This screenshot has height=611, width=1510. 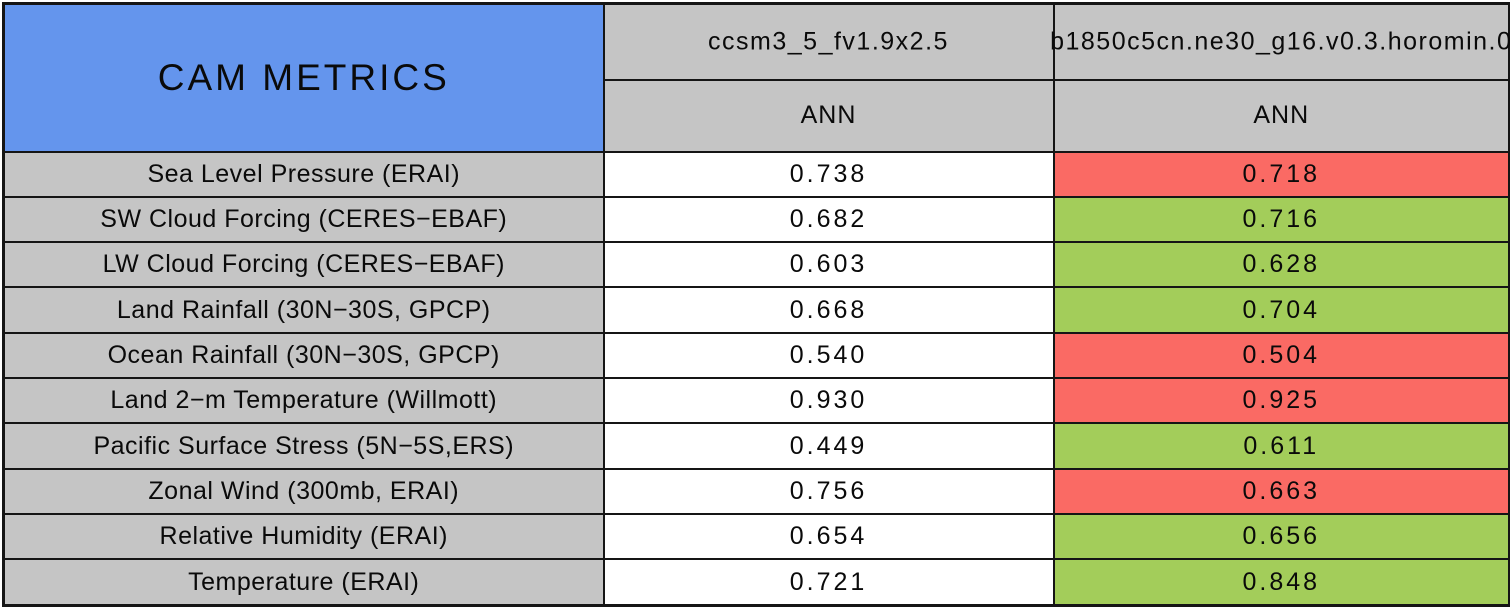 I want to click on model-name-control: ccsm3_5_fv1.9x2.5, so click(x=828, y=41).